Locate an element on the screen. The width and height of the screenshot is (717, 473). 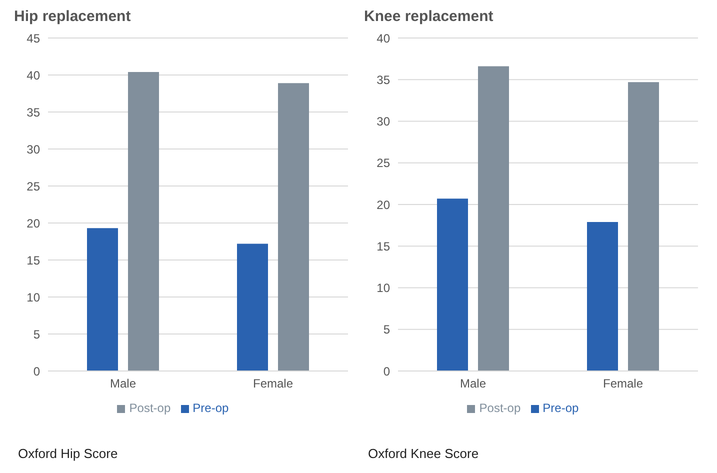
y-tick-label: 45 is located at coordinates (33, 38).